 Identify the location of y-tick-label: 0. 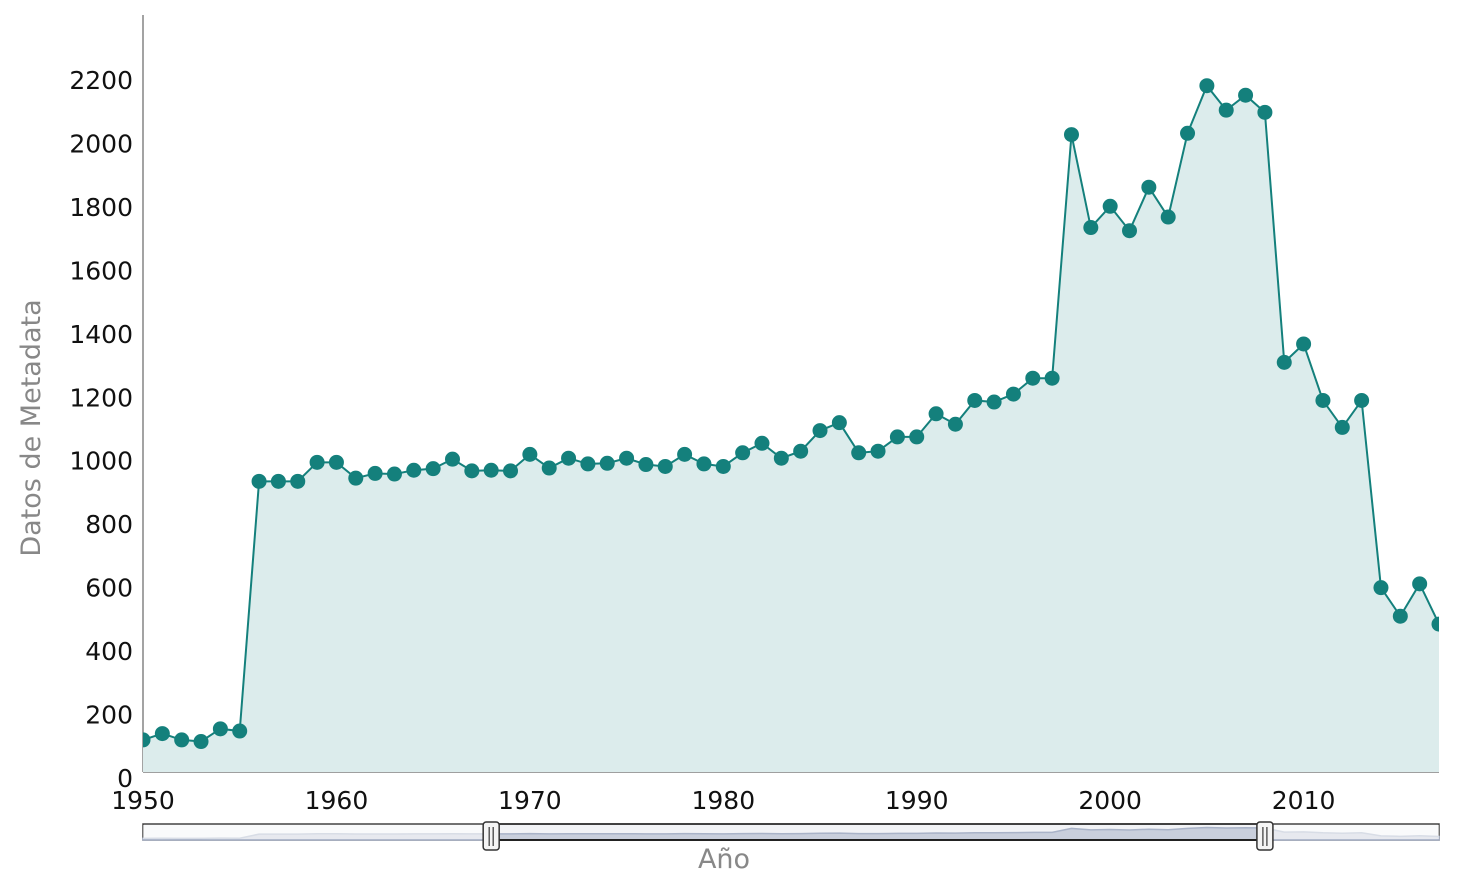
(125, 778).